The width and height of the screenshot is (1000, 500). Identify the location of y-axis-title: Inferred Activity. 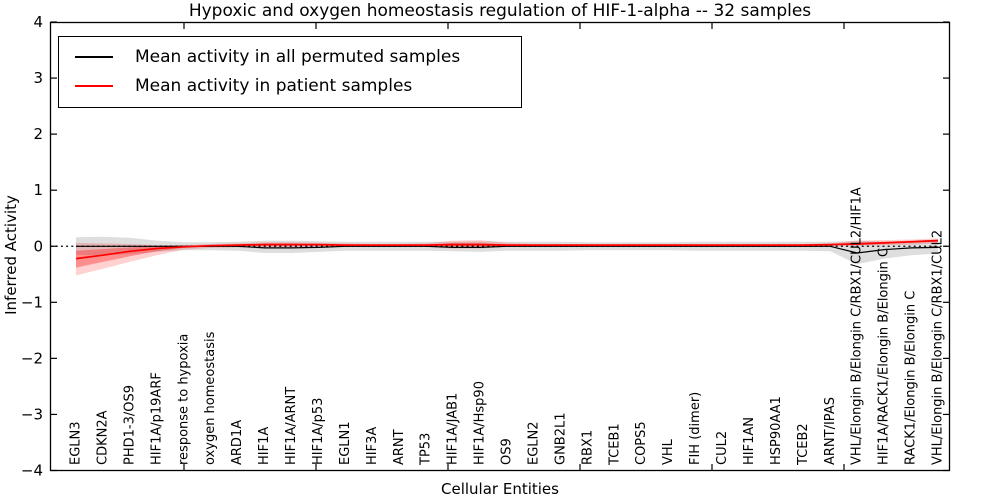
(11, 255).